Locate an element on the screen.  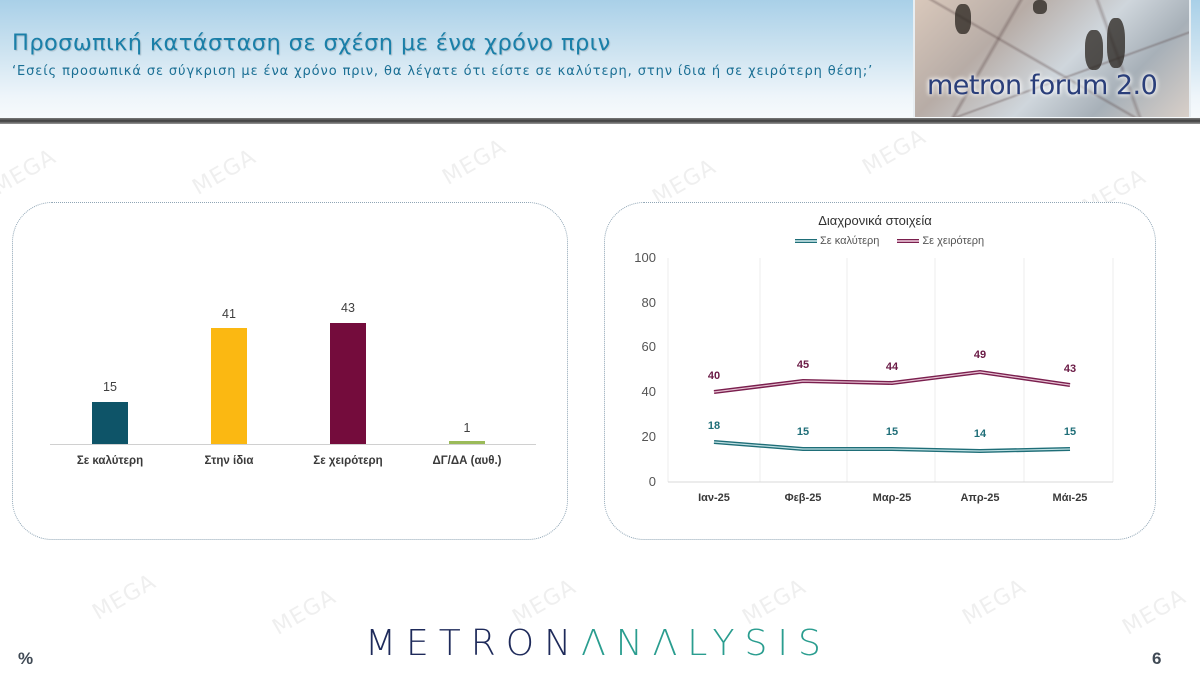
legend-swatch-better-icon is located at coordinates (806, 241).